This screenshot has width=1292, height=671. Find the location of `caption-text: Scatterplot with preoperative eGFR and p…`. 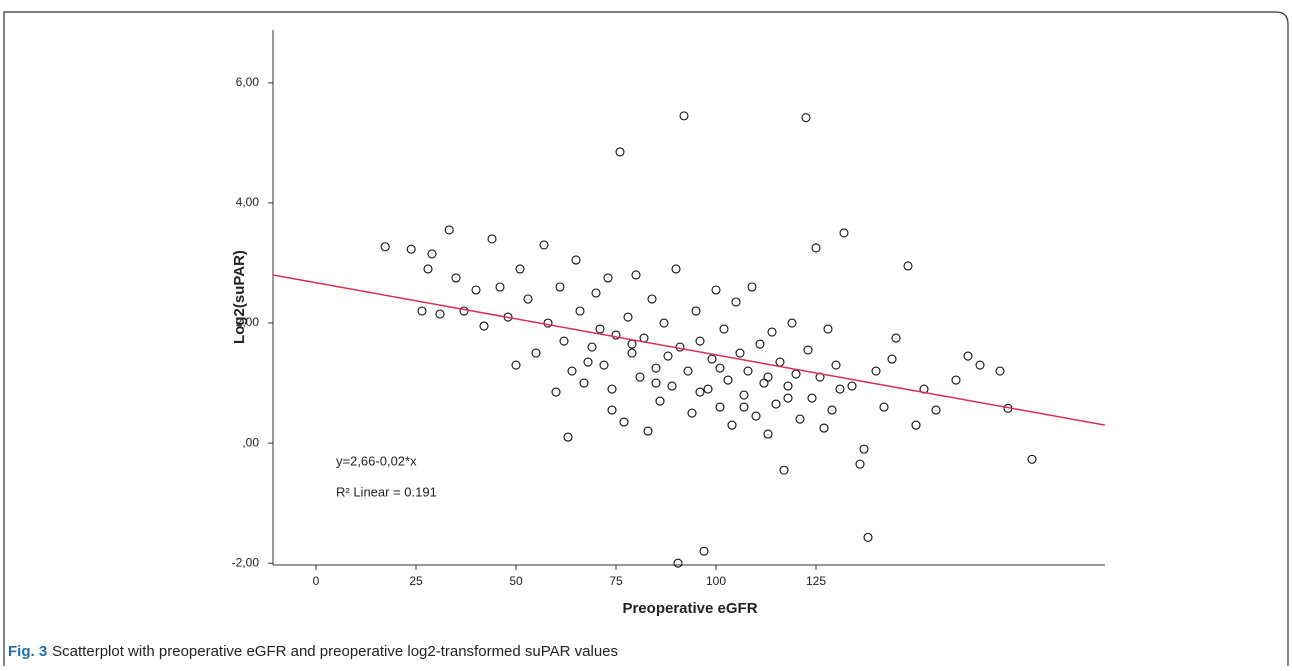

caption-text: Scatterplot with preoperative eGFR and p… is located at coordinates (335, 651).